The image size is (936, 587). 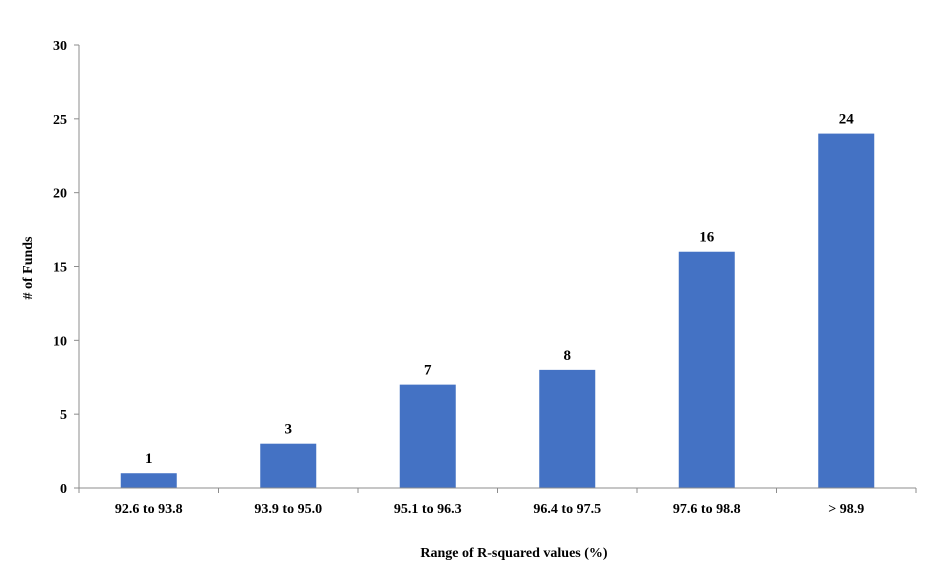 I want to click on bar-value-label: 7, so click(x=428, y=371).